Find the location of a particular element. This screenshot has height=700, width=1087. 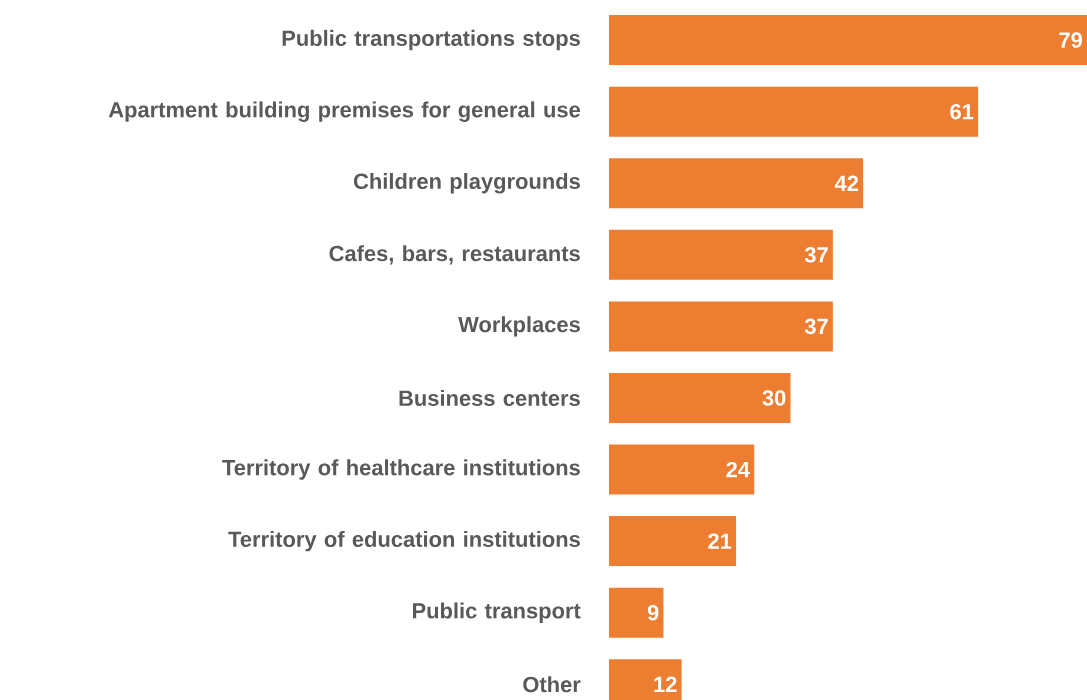

data-label: 12 is located at coordinates (665, 684).